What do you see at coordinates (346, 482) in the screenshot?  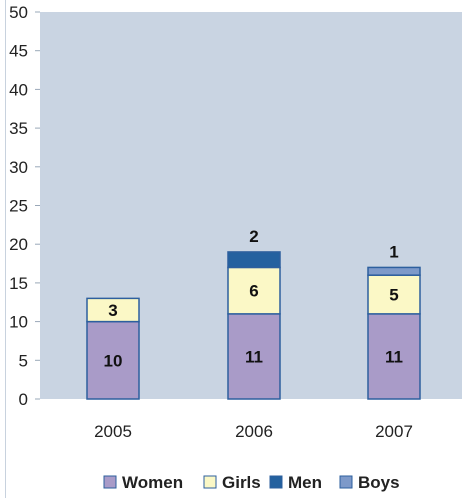 I see `legend-swatch-boys` at bounding box center [346, 482].